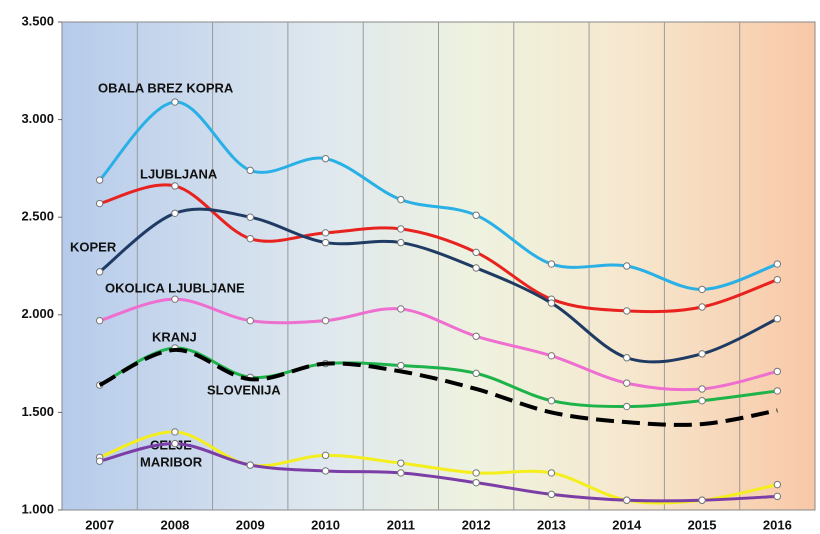 Image resolution: width=820 pixels, height=534 pixels. Describe the element at coordinates (476, 524) in the screenshot. I see `x-tick-label: 2012` at that location.